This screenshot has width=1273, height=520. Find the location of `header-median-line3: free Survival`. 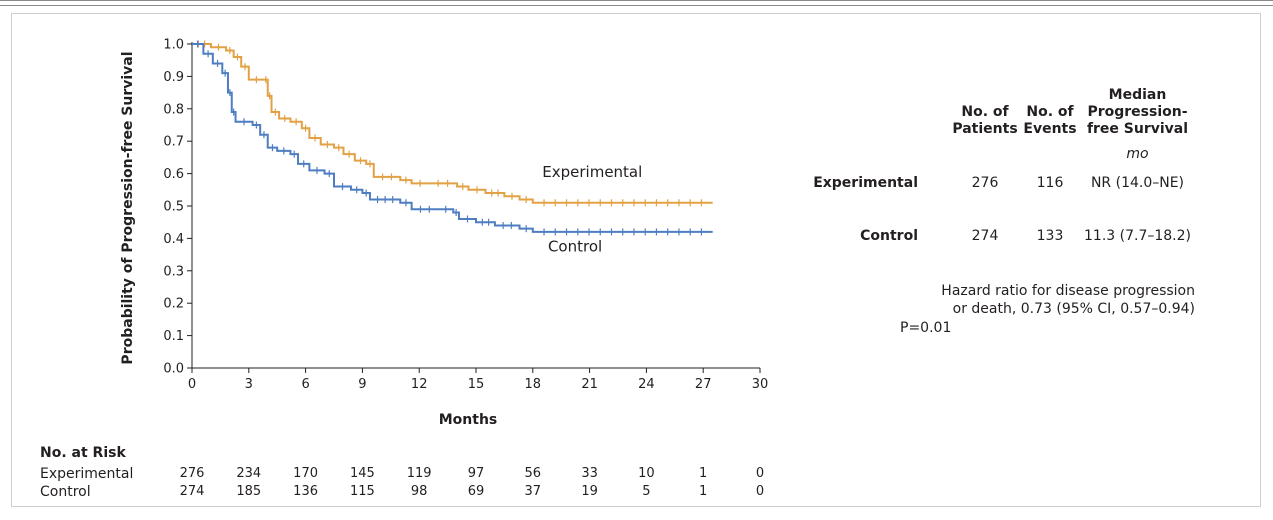

header-median-line3: free Survival is located at coordinates (1137, 129).